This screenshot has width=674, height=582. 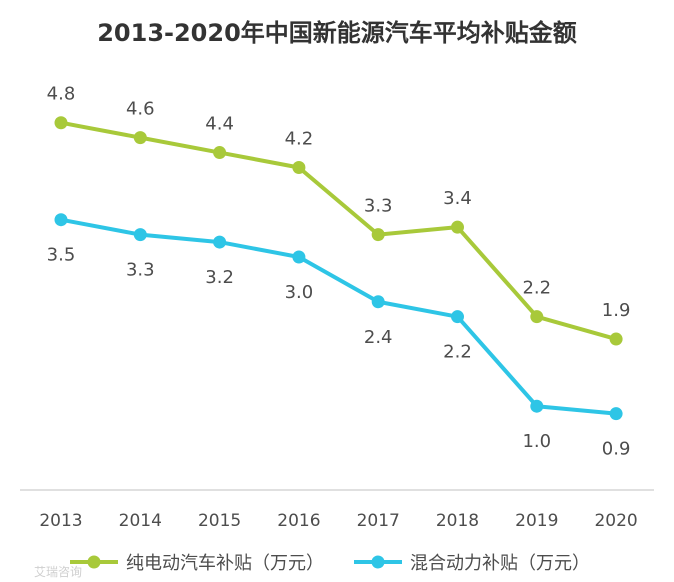 What do you see at coordinates (299, 292) in the screenshot?
I see `data-label: 3.0` at bounding box center [299, 292].